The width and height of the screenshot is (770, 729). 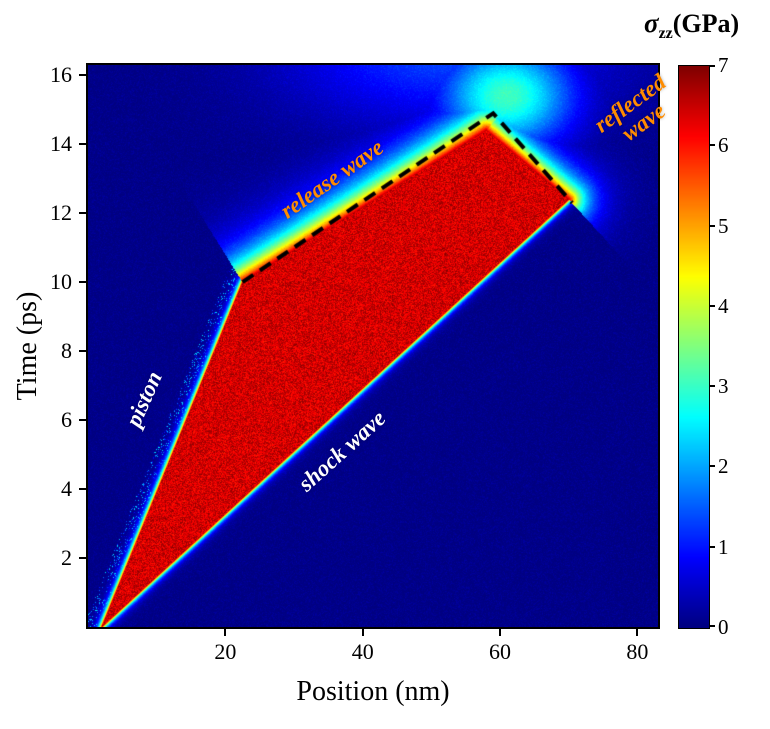 What do you see at coordinates (665, 34) in the screenshot?
I see `sigma-subscript: zz` at bounding box center [665, 34].